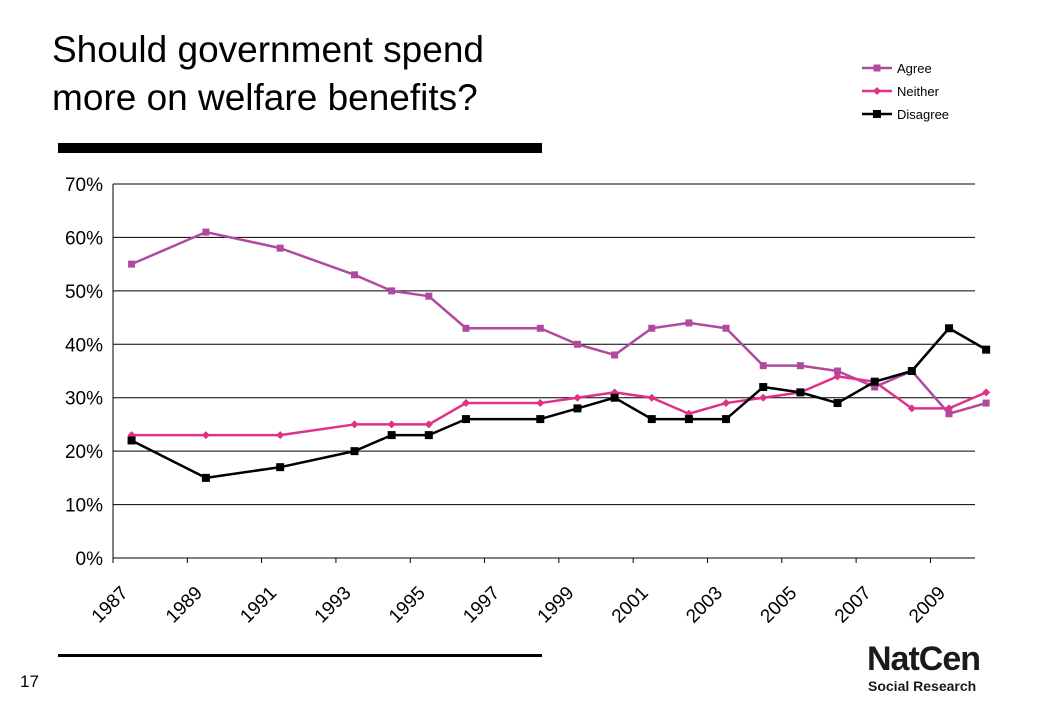 The width and height of the screenshot is (1040, 720). I want to click on x-tick-label: 1993, so click(333, 605).